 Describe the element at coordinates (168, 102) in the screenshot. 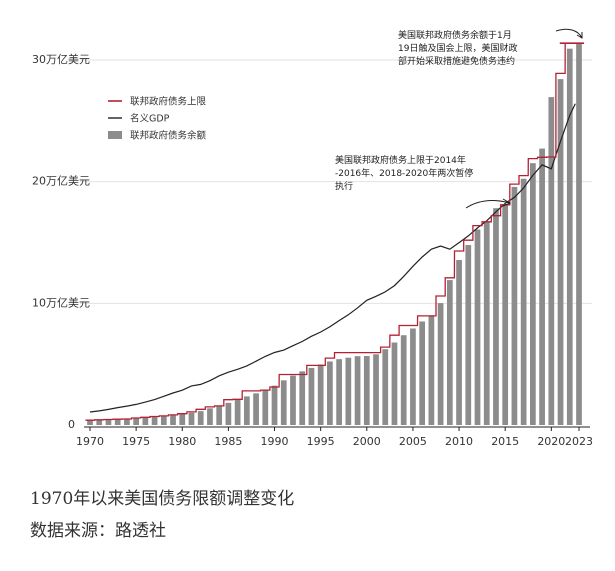

I see `legend-label: 联邦政府债务上限` at that location.